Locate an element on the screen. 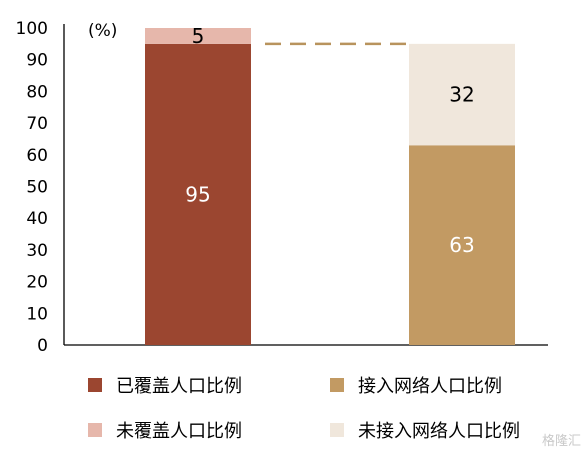  y-tick-label: 60 is located at coordinates (37, 156).